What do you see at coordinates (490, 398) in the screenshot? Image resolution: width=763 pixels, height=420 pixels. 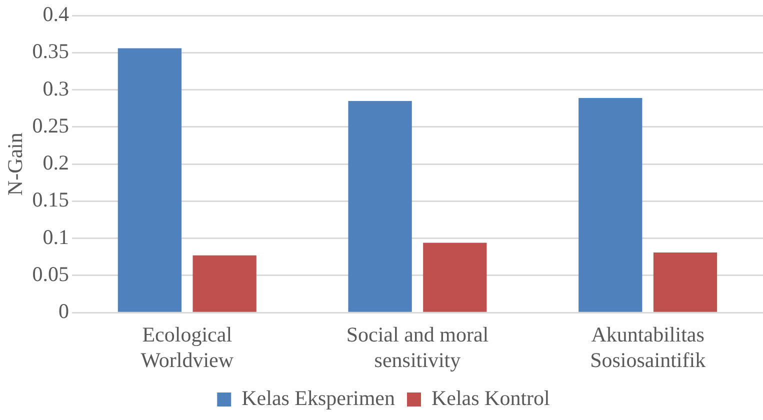 I see `legend-label: Kelas Kontrol` at bounding box center [490, 398].